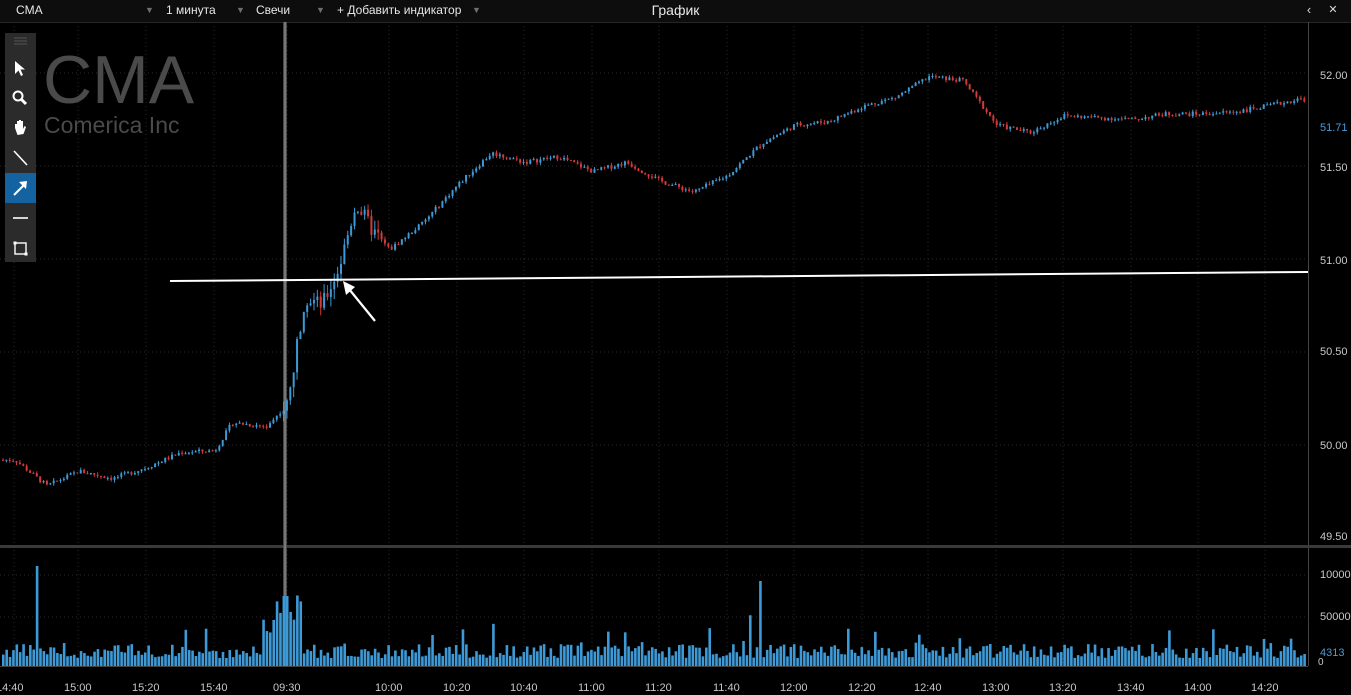 This screenshot has width=1351, height=695. I want to click on hand-icon, so click(20, 128).